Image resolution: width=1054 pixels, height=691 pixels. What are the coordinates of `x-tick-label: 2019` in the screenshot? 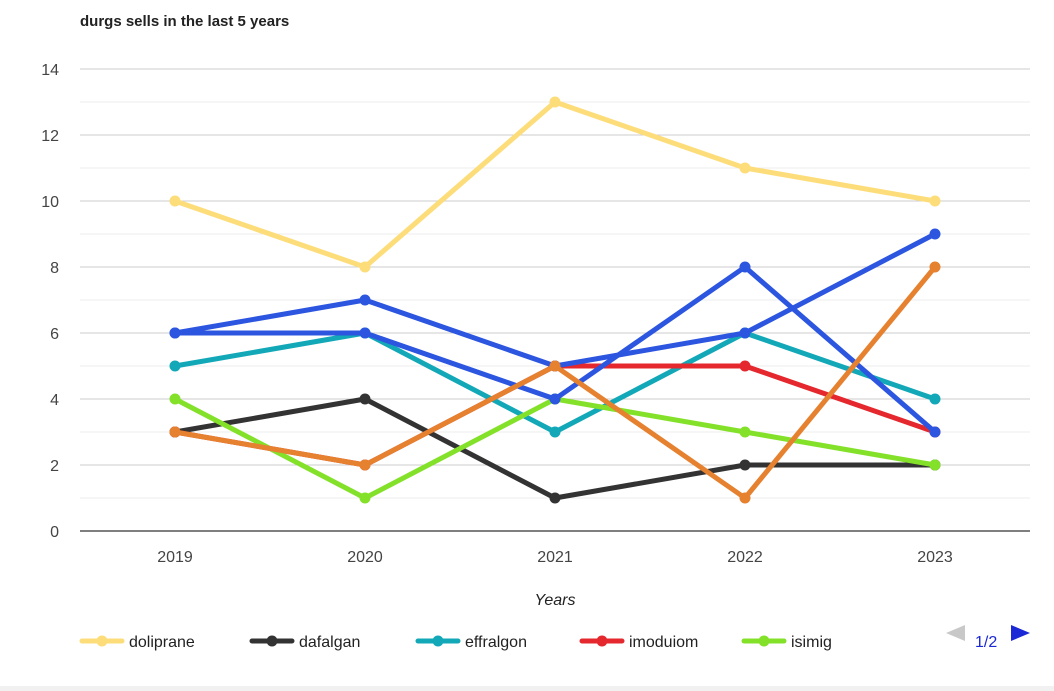 It's located at (175, 557).